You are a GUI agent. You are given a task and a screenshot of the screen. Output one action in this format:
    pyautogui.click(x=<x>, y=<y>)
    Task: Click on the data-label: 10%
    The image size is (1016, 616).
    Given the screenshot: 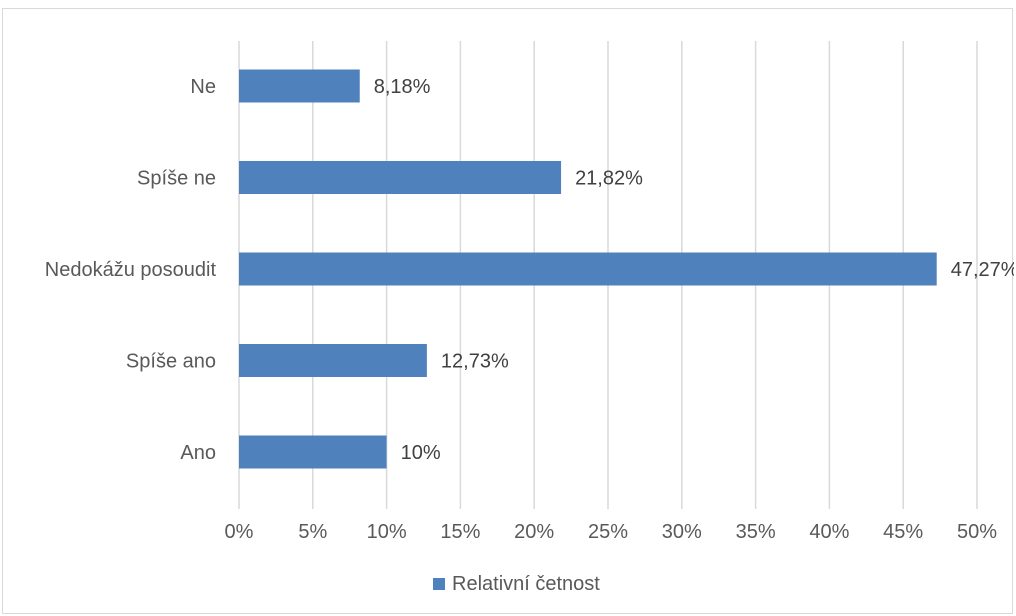 What is the action you would take?
    pyautogui.click(x=421, y=453)
    